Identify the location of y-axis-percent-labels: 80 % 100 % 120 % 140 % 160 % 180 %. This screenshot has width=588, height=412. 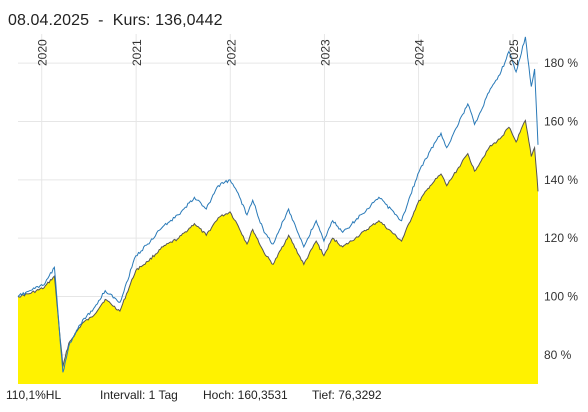
(561, 209).